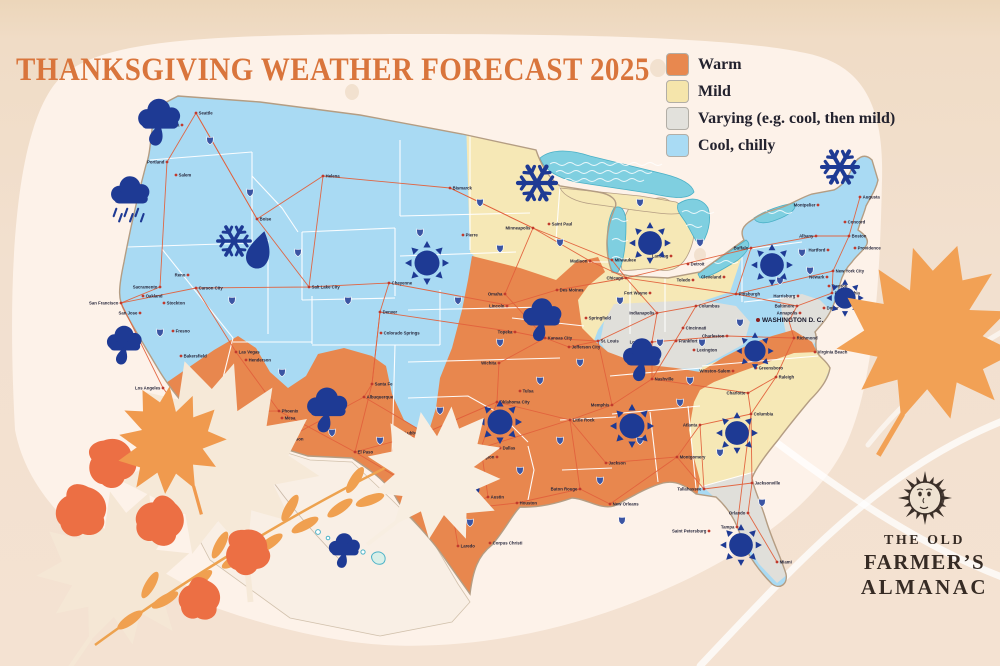 This screenshot has height=666, width=1000. I want to click on city-label: Chicago, so click(614, 278).